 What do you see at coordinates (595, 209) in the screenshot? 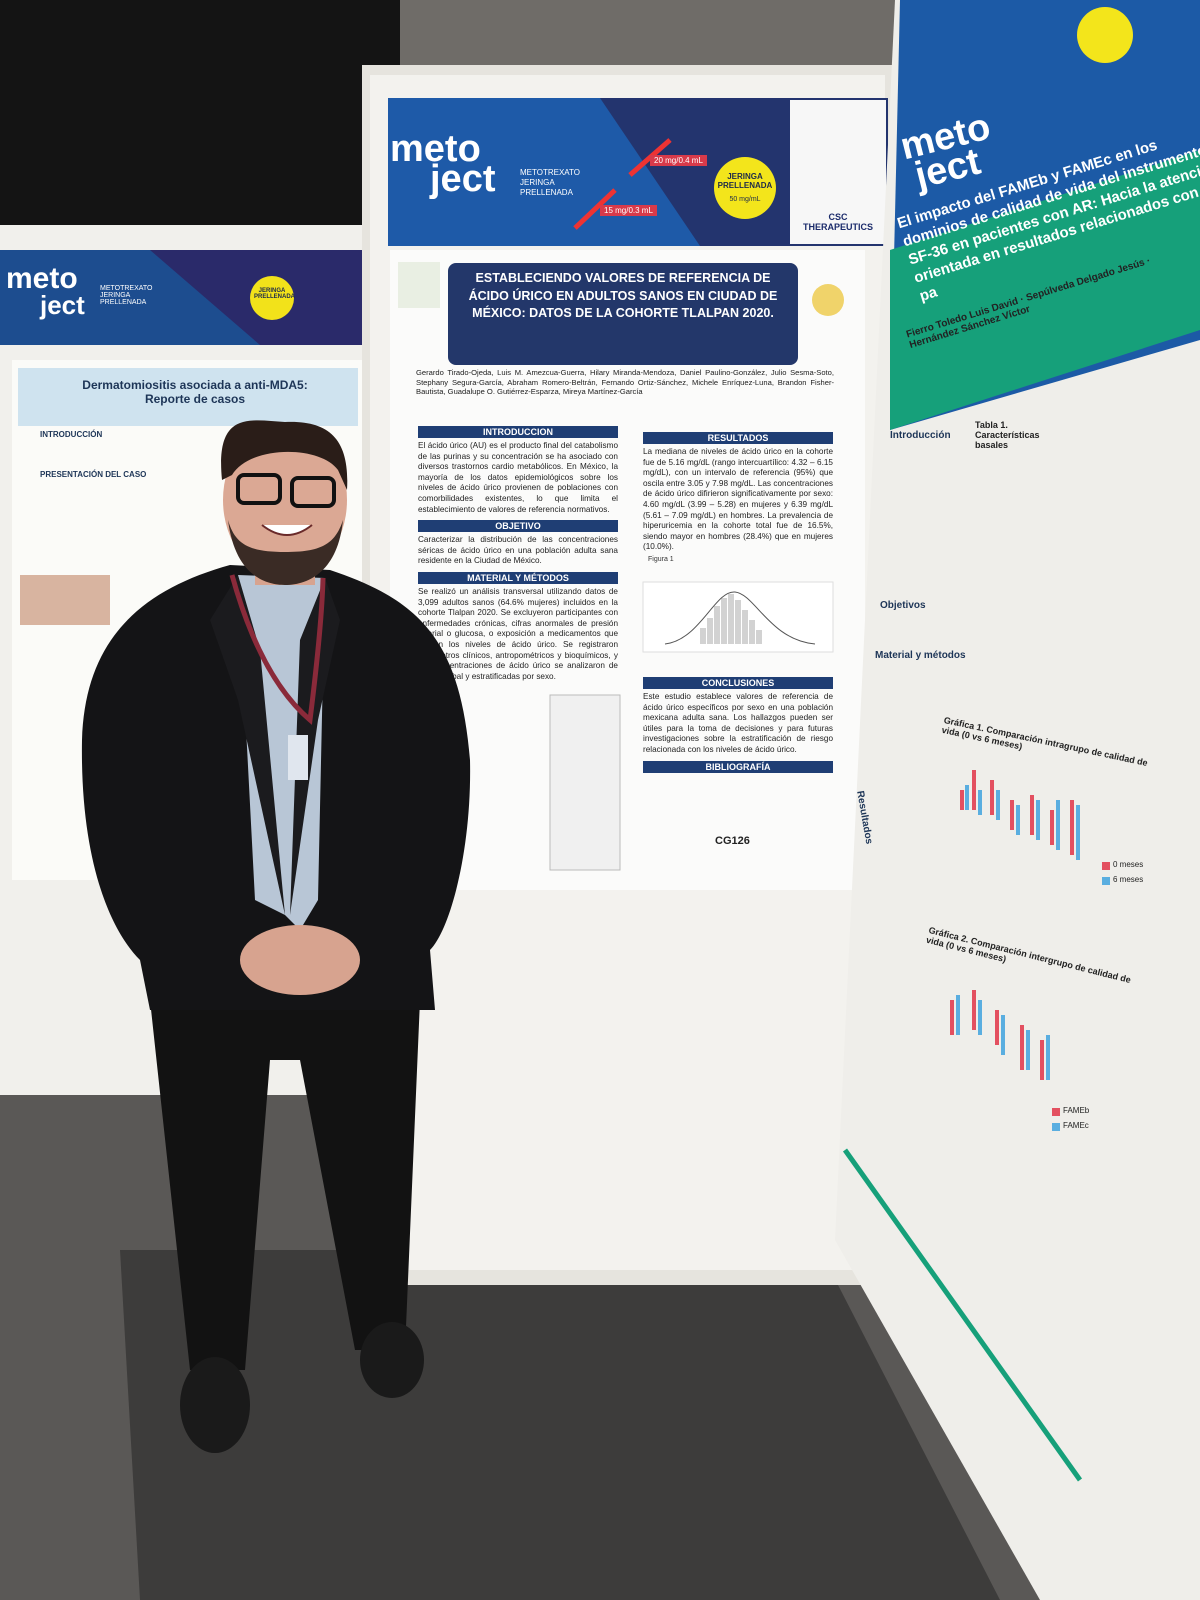
I see `syringe` at bounding box center [595, 209].